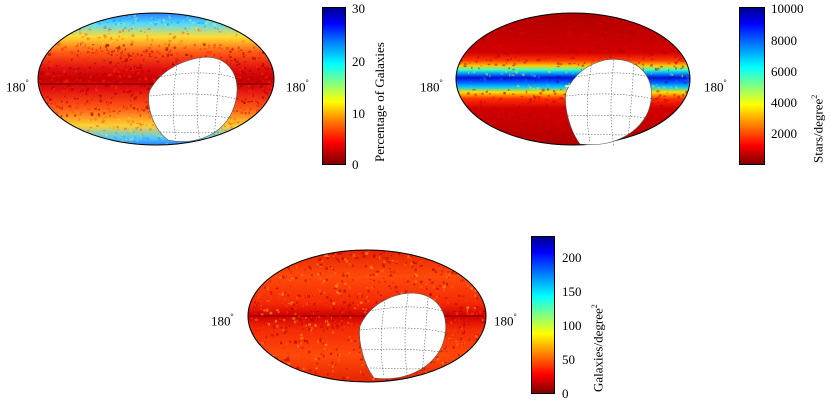  What do you see at coordinates (355, 164) in the screenshot?
I see `colorbar-1-tick: 0` at bounding box center [355, 164].